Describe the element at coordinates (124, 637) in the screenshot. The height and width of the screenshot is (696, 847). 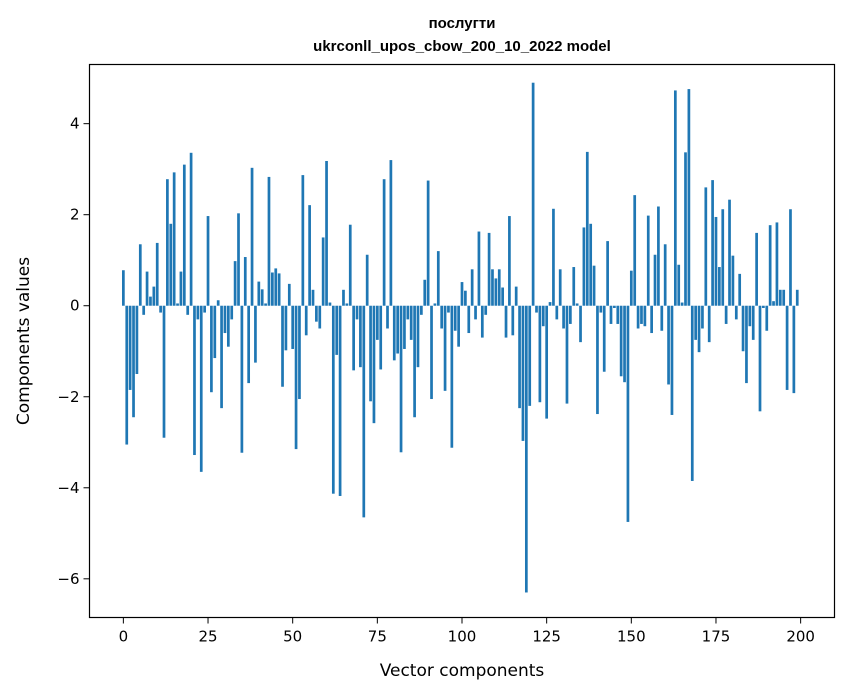
I see `x-tick-label: 0` at that location.